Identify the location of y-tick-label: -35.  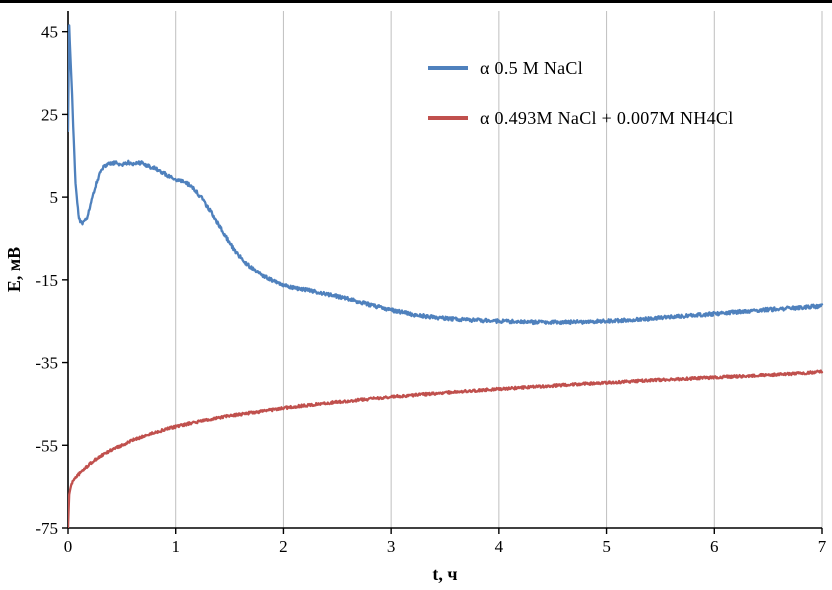
(46, 363).